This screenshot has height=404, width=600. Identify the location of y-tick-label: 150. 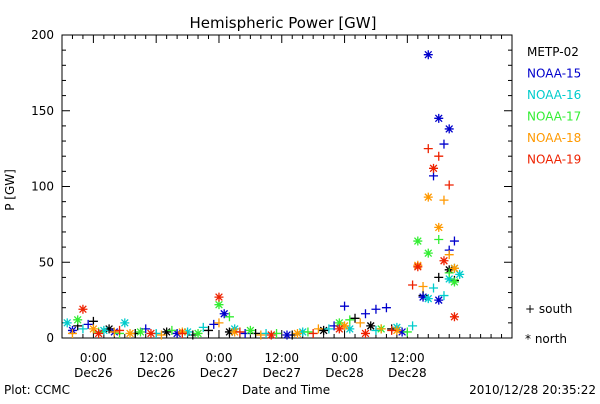
(42, 111).